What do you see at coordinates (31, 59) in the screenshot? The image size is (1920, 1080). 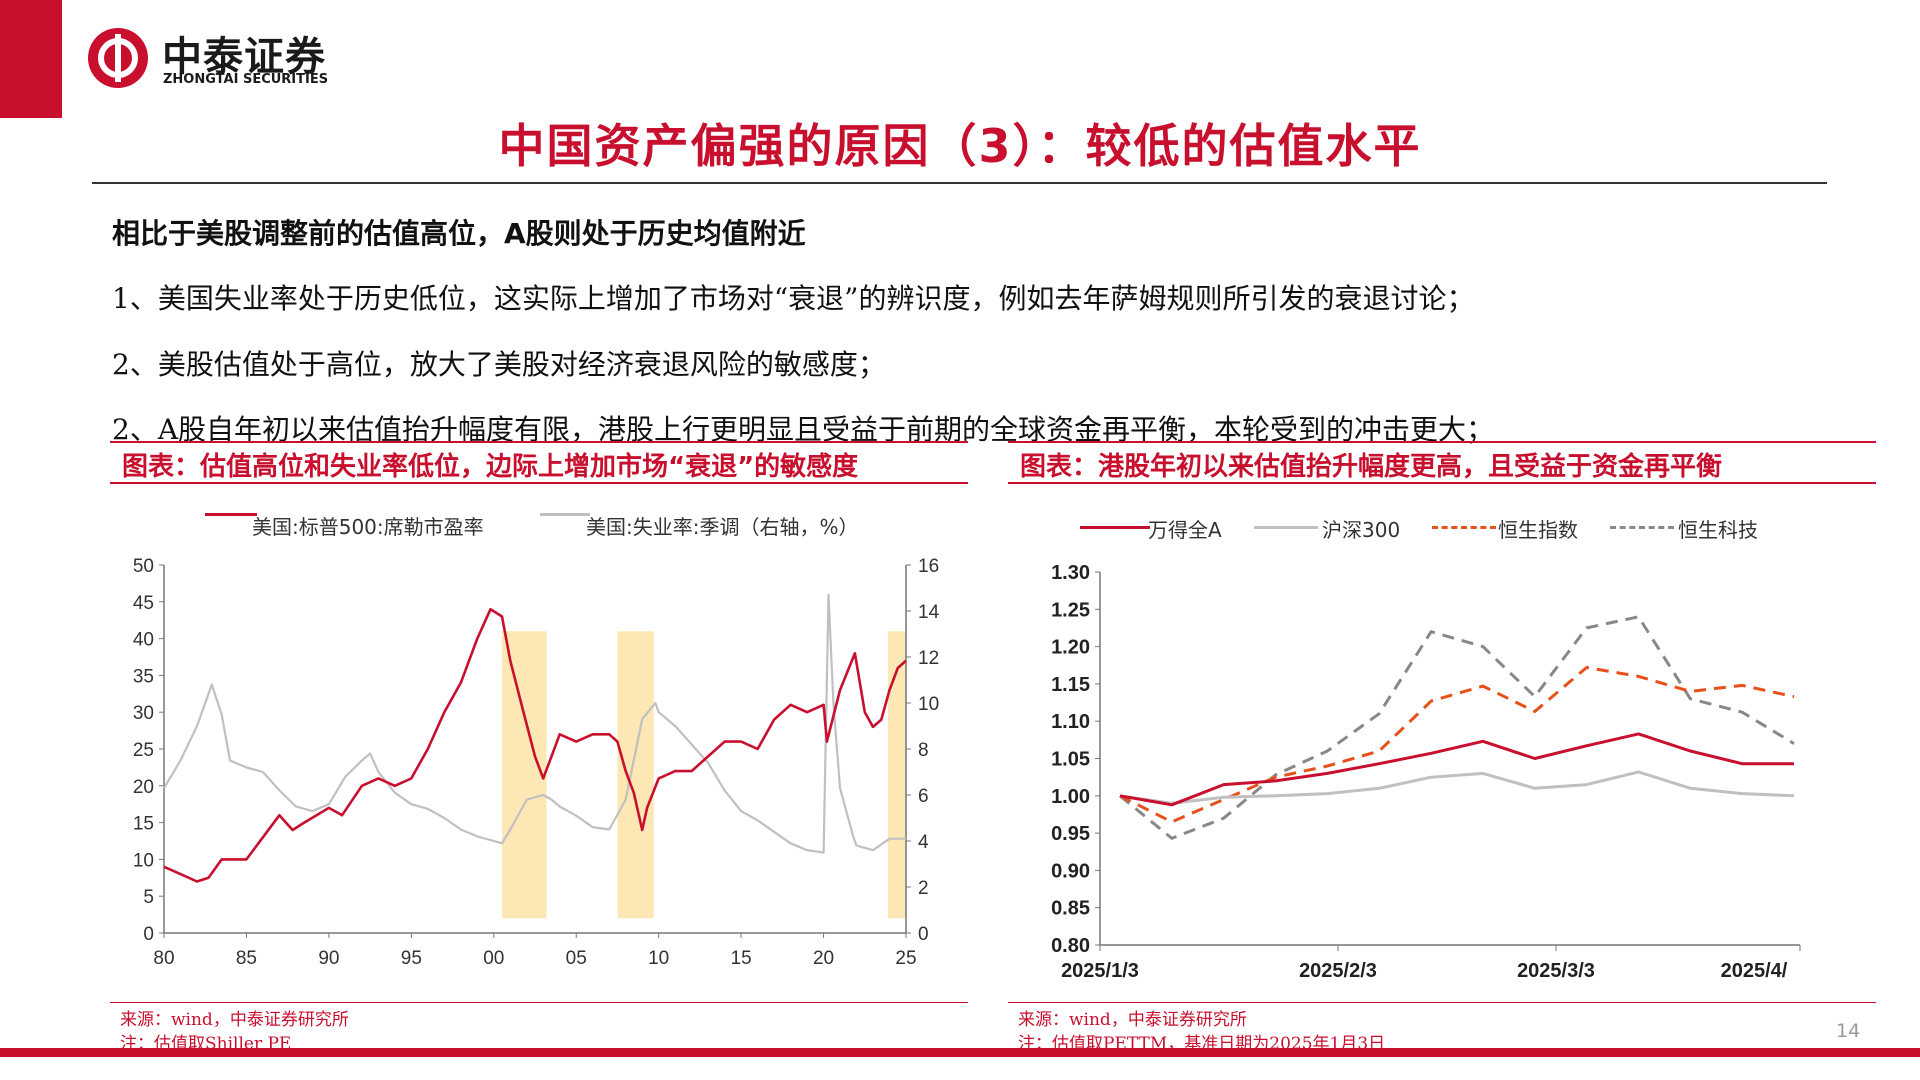 I see `brand-side-bar` at bounding box center [31, 59].